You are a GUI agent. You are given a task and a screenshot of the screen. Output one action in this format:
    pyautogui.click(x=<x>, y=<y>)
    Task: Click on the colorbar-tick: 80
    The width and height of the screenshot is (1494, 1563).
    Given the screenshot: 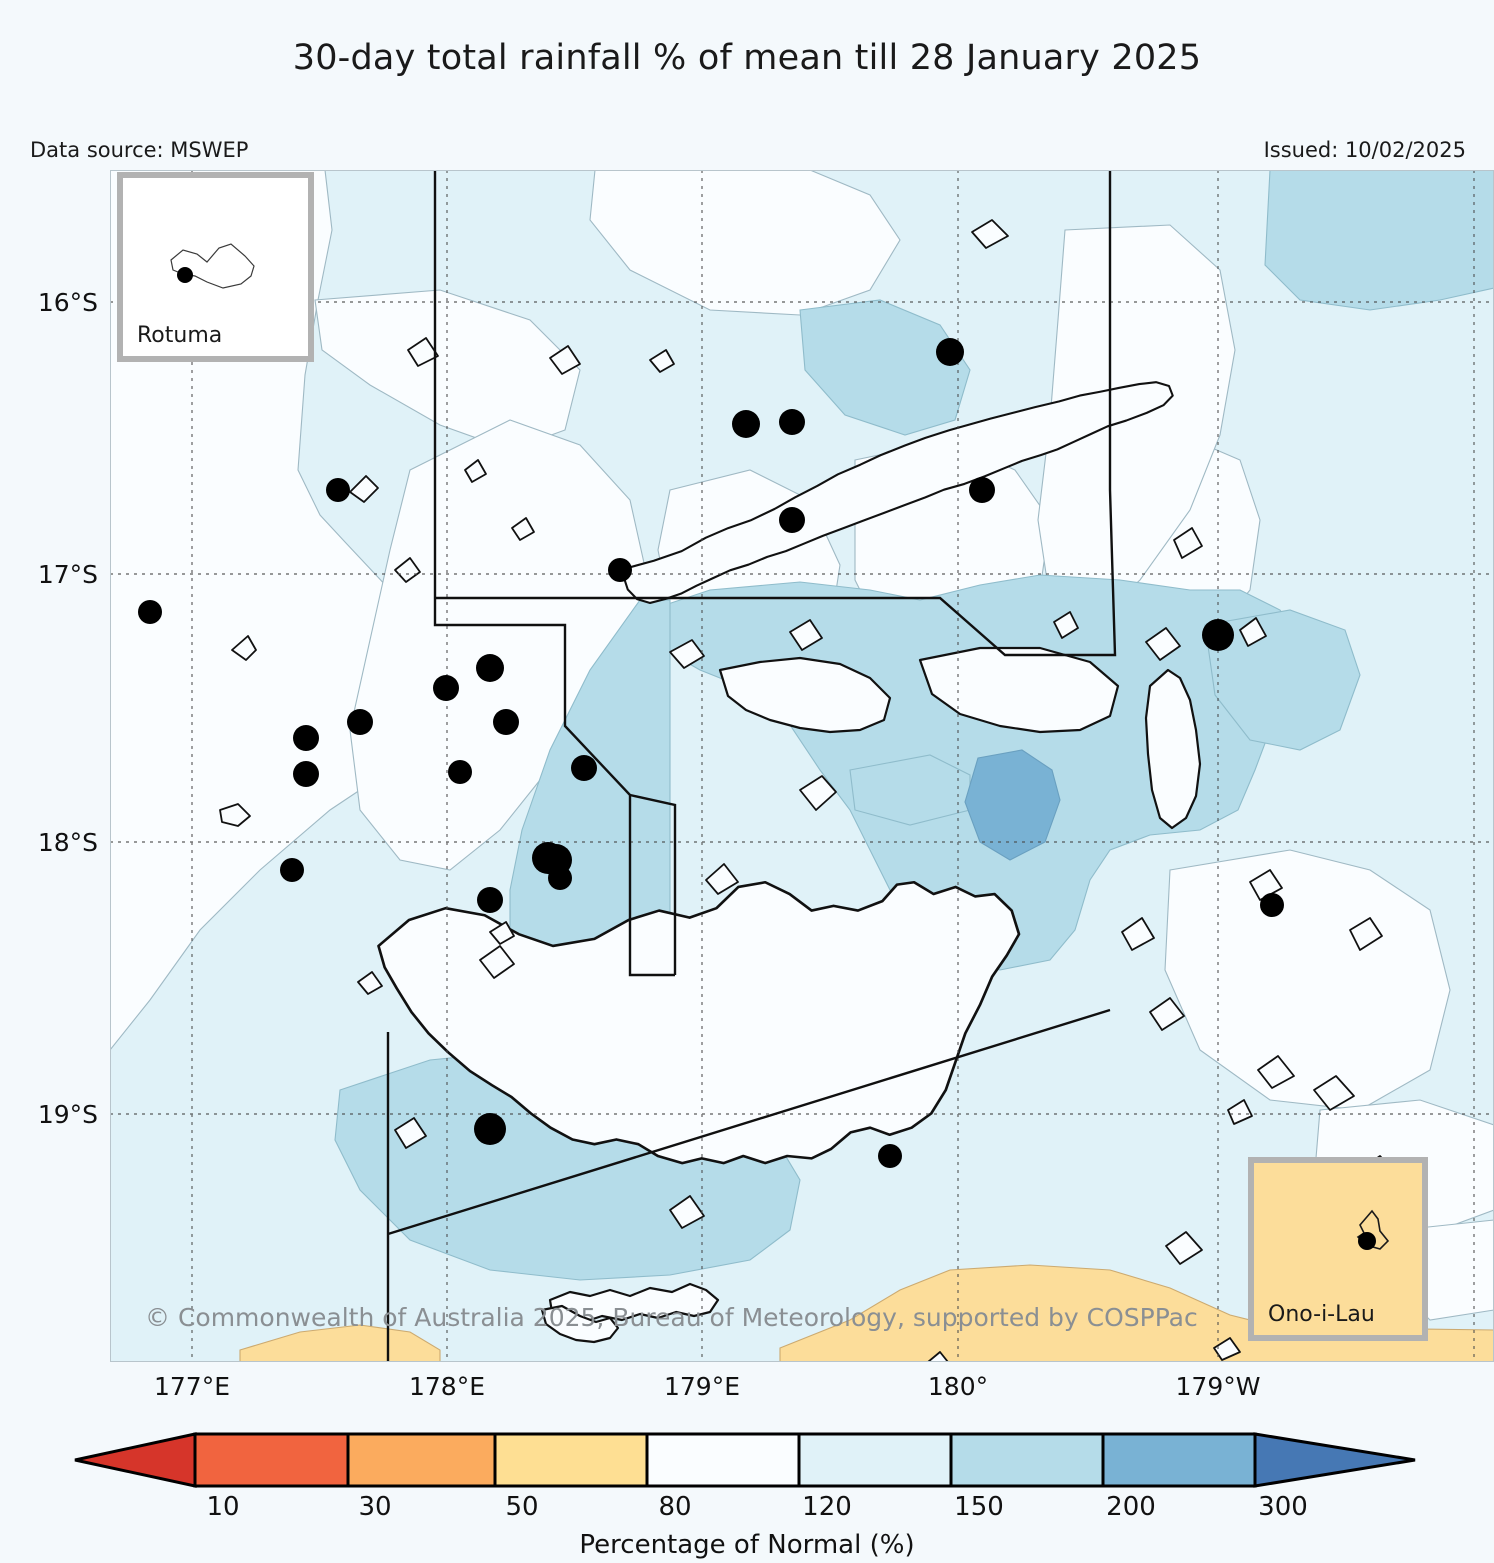 What is the action you would take?
    pyautogui.click(x=675, y=1507)
    